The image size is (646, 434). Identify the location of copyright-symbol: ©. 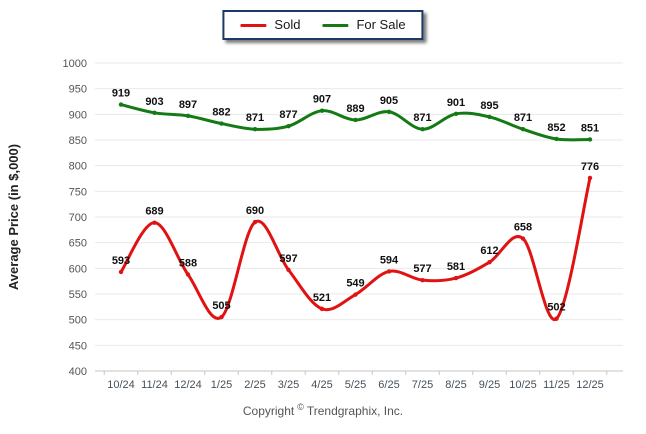
(300, 407).